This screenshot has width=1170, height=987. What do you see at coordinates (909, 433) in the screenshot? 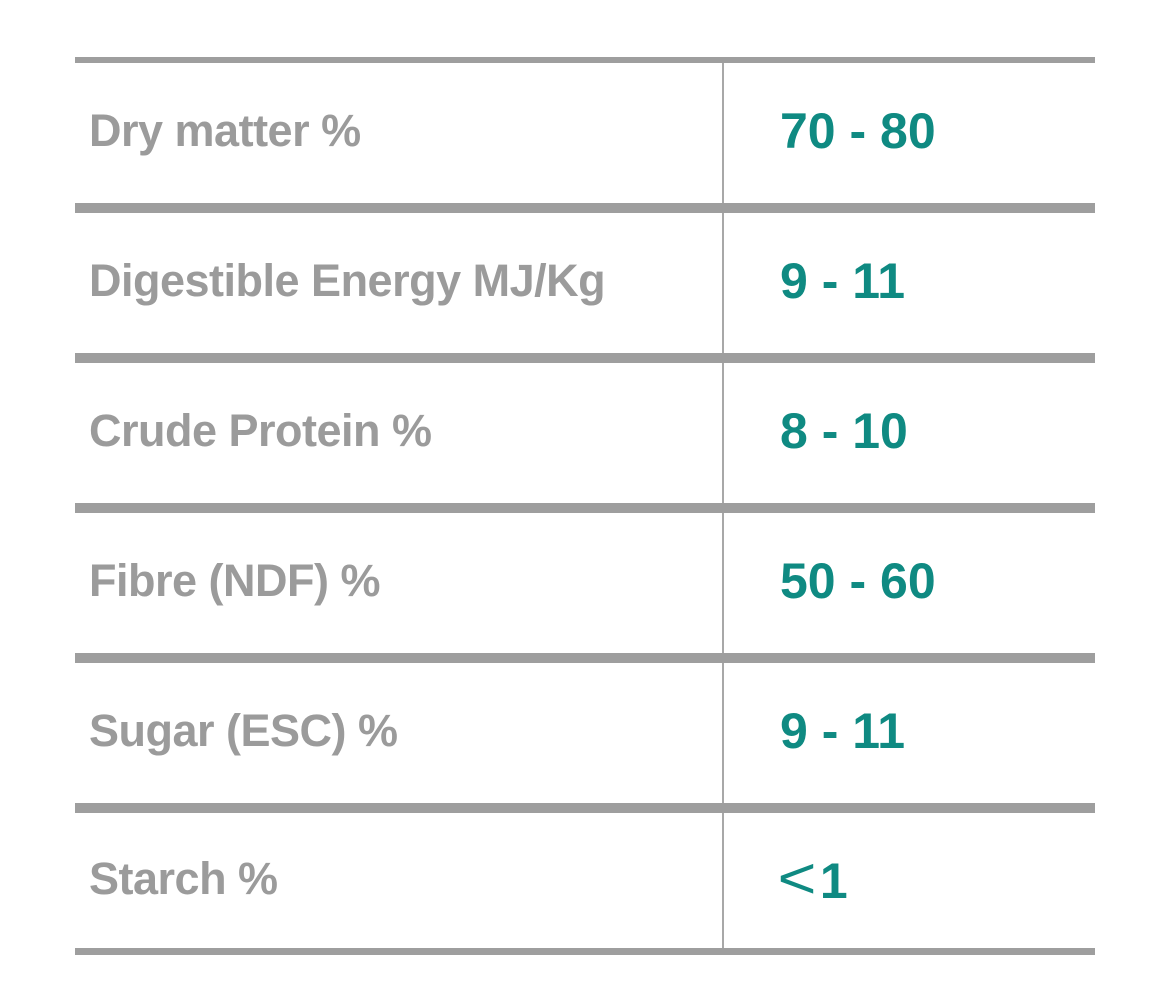
I see `value-cell: 8 - 10` at bounding box center [909, 433].